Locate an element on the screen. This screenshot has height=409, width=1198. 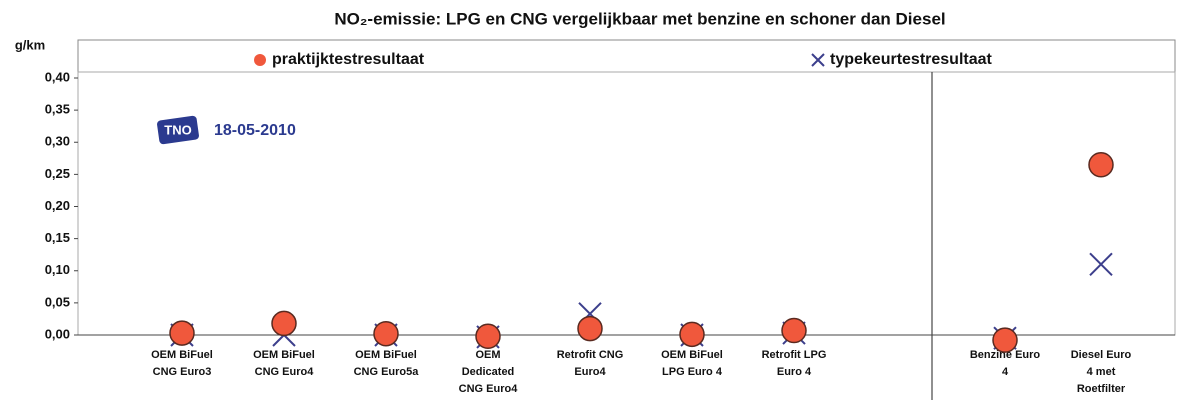
x-tick-label-line: Diesel Euro is located at coordinates (1101, 355).